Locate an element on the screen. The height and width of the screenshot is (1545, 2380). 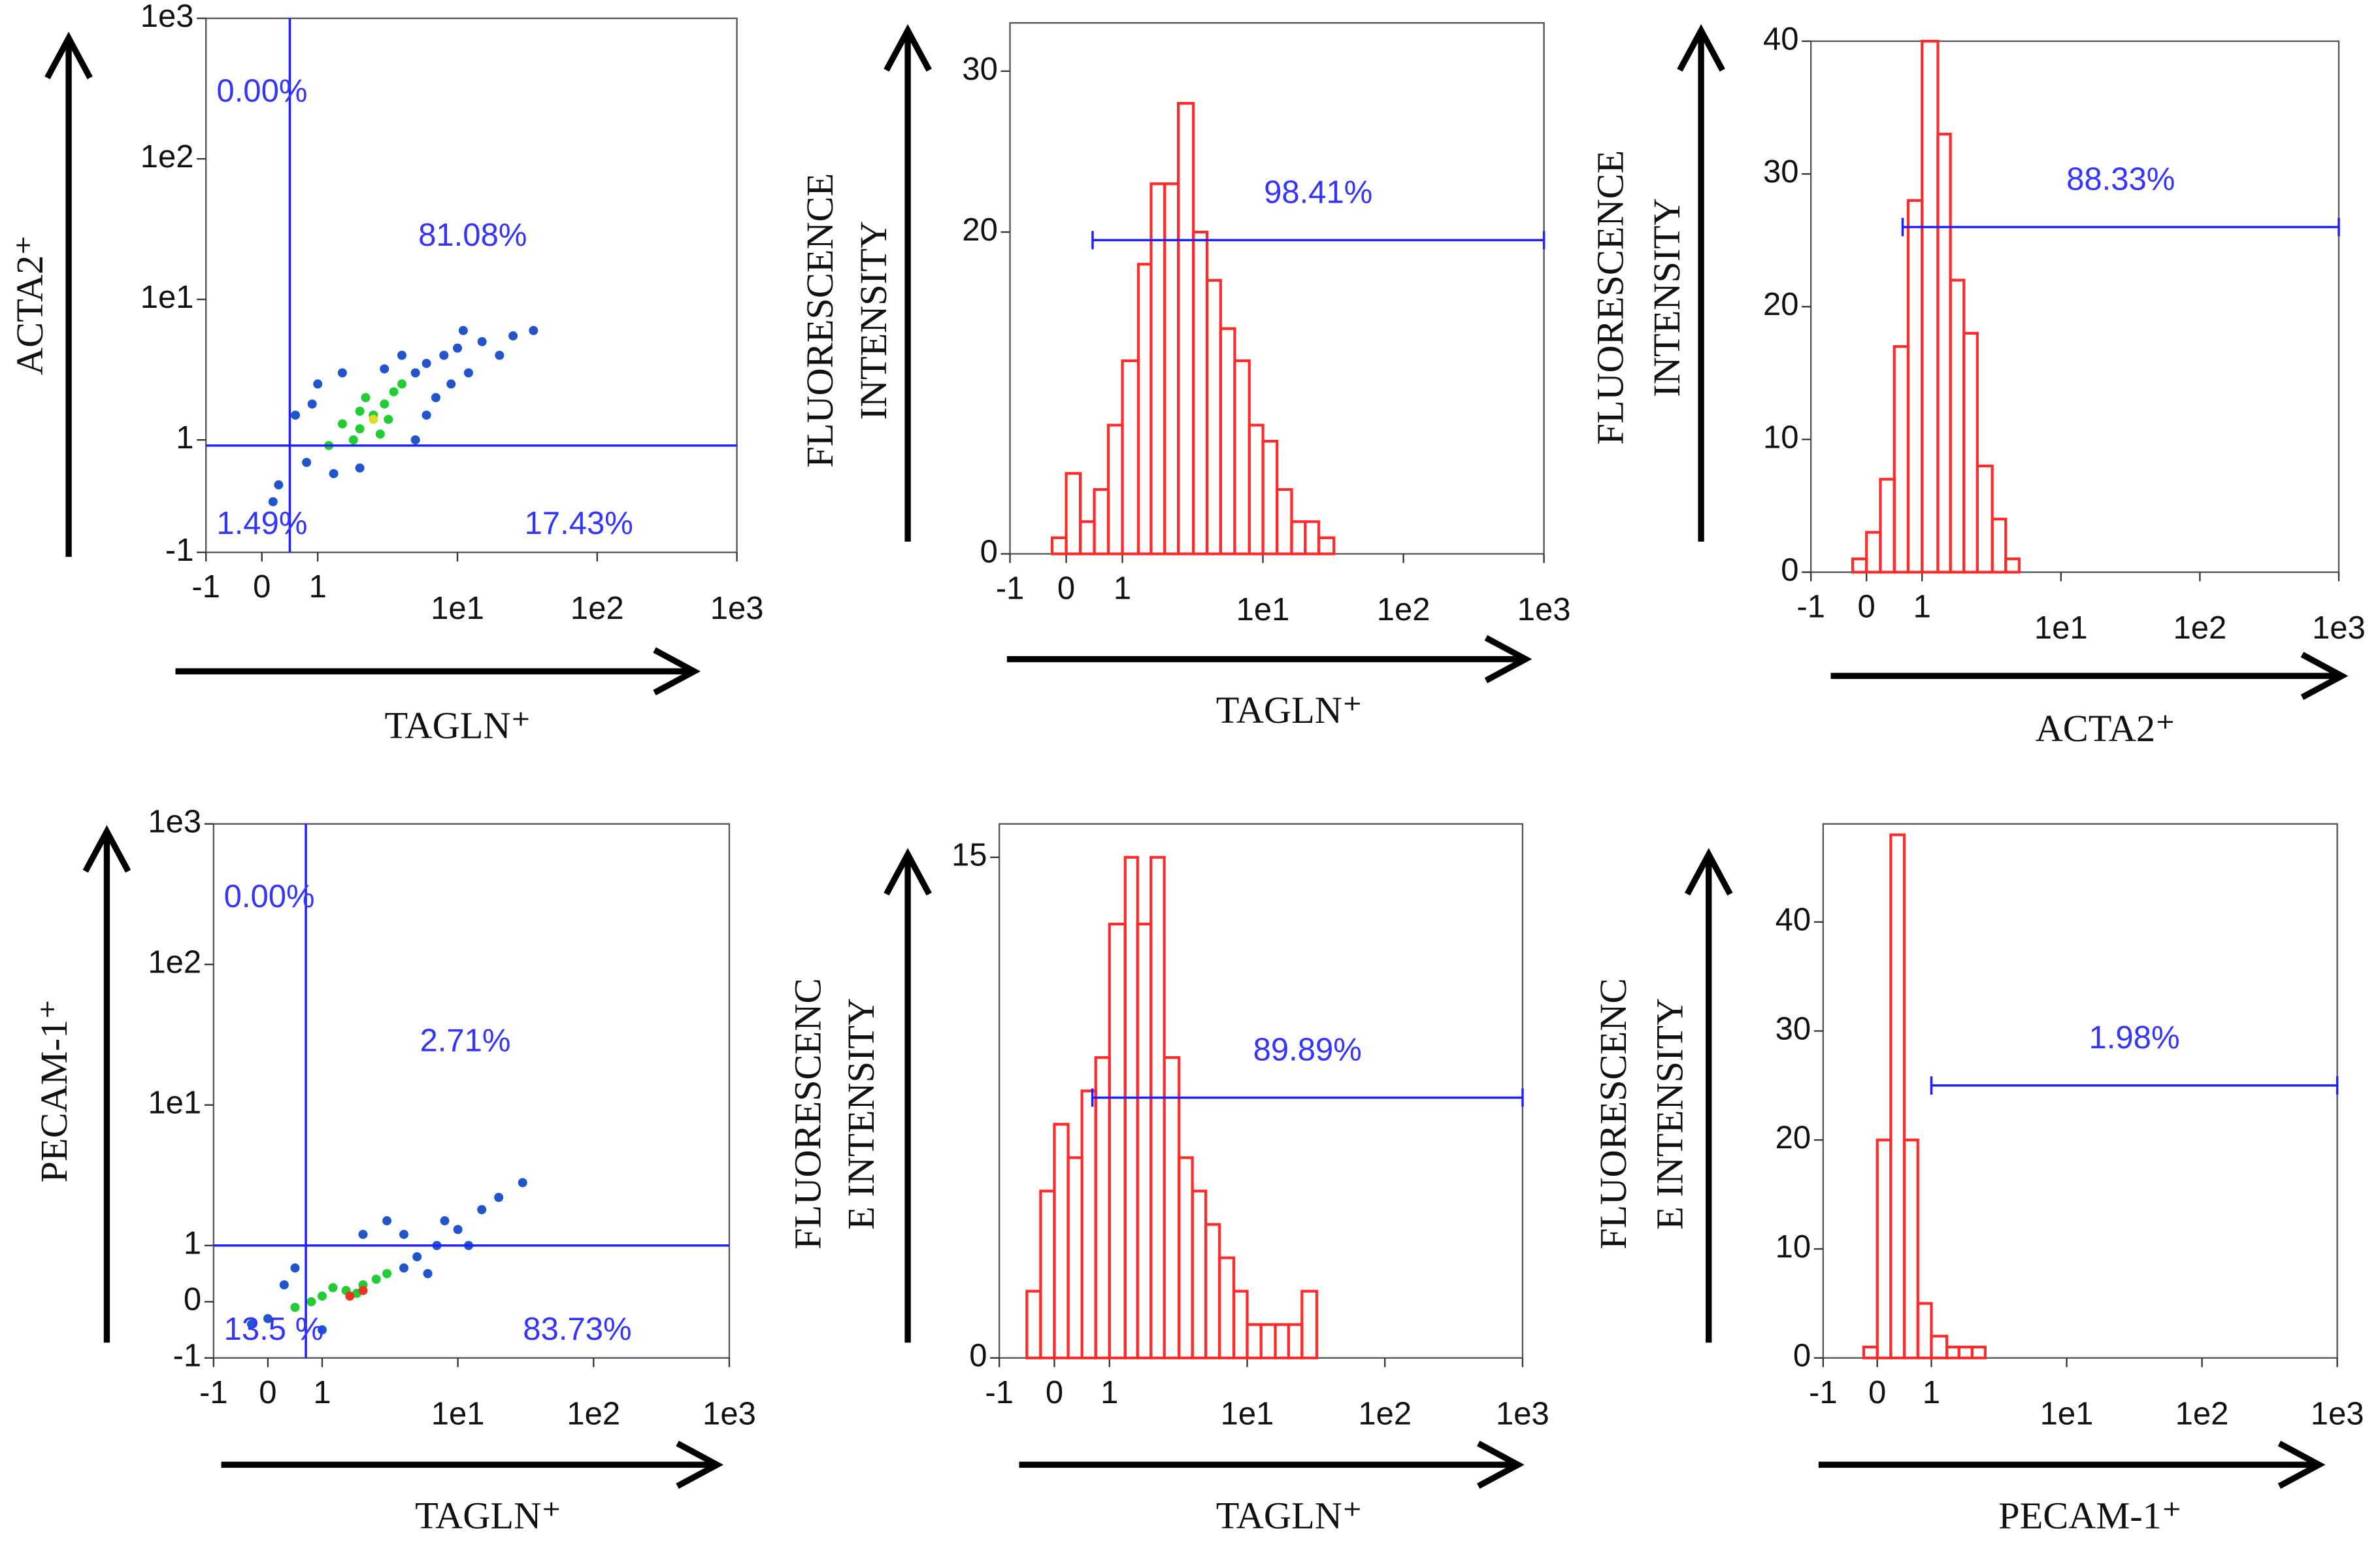
x-tick-label: 1 is located at coordinates (1931, 1392).